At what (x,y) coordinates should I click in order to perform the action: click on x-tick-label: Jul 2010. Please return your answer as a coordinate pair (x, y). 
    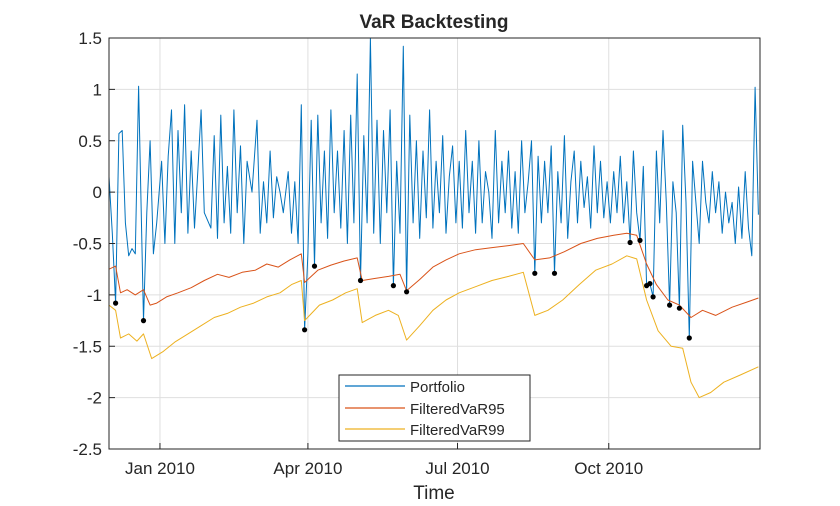
    Looking at the image, I should click on (457, 468).